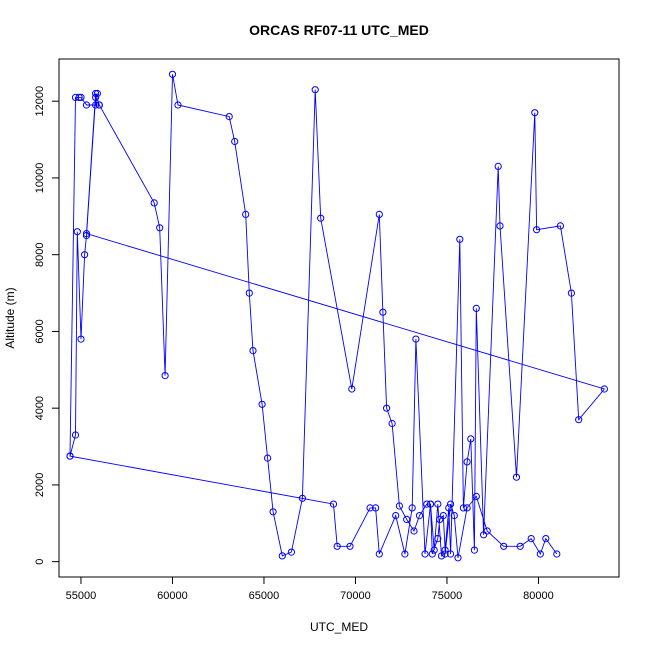 The image size is (650, 650). I want to click on x-tick-label: 70000, so click(355, 596).